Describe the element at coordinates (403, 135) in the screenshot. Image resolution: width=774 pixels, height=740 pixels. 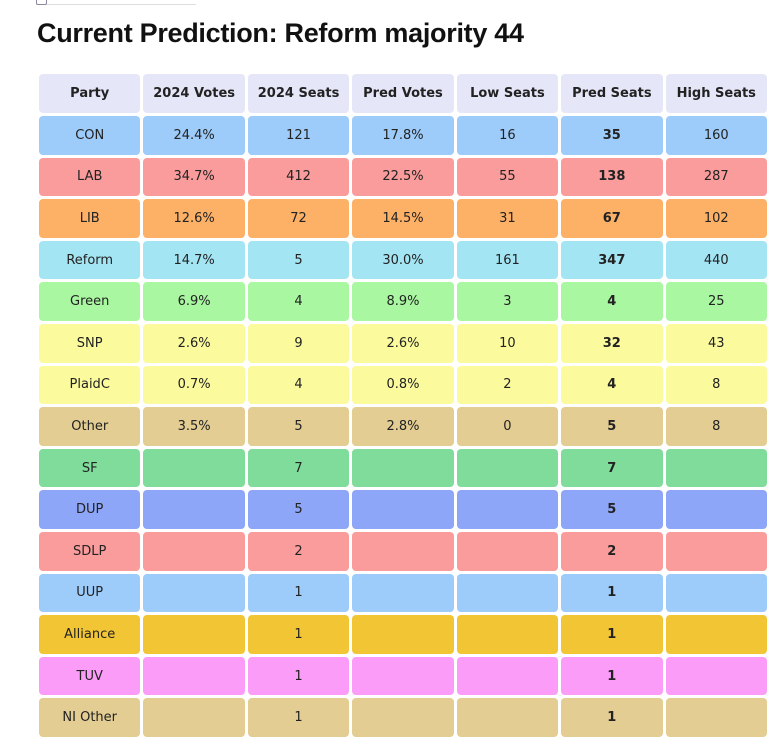
I see `pred-votes-cell: 17.8%` at that location.